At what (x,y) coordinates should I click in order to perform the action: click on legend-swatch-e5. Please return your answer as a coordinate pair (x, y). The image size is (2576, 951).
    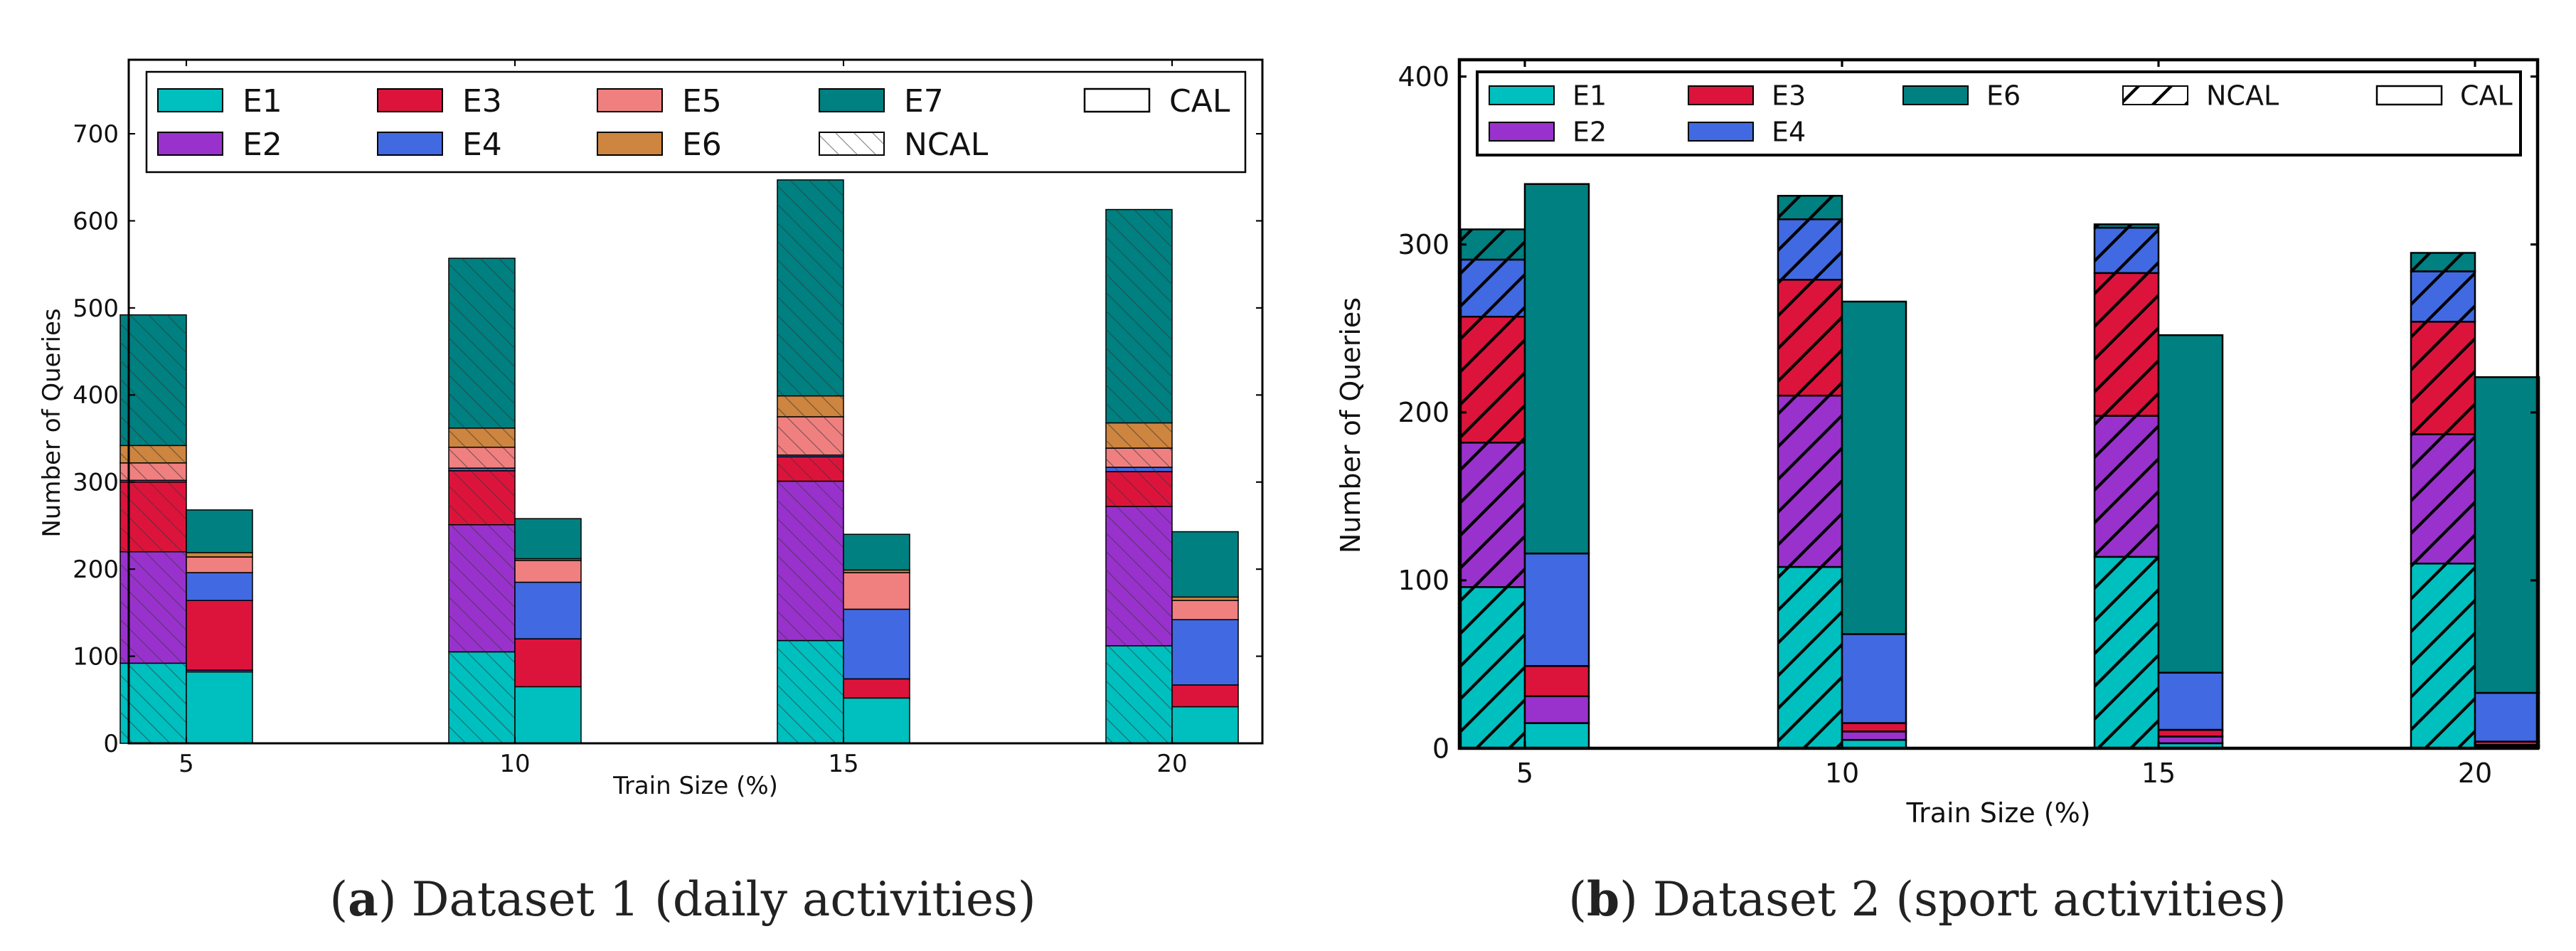
    Looking at the image, I should click on (630, 100).